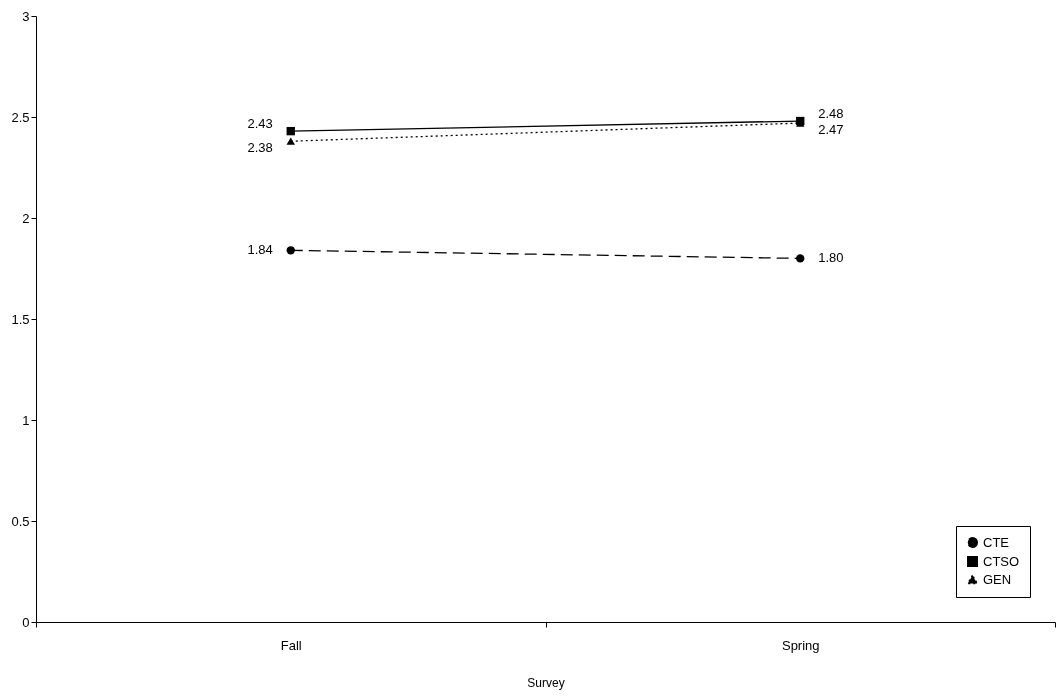 This screenshot has height=698, width=1061. Describe the element at coordinates (26, 218) in the screenshot. I see `y-tick-label: 2` at that location.